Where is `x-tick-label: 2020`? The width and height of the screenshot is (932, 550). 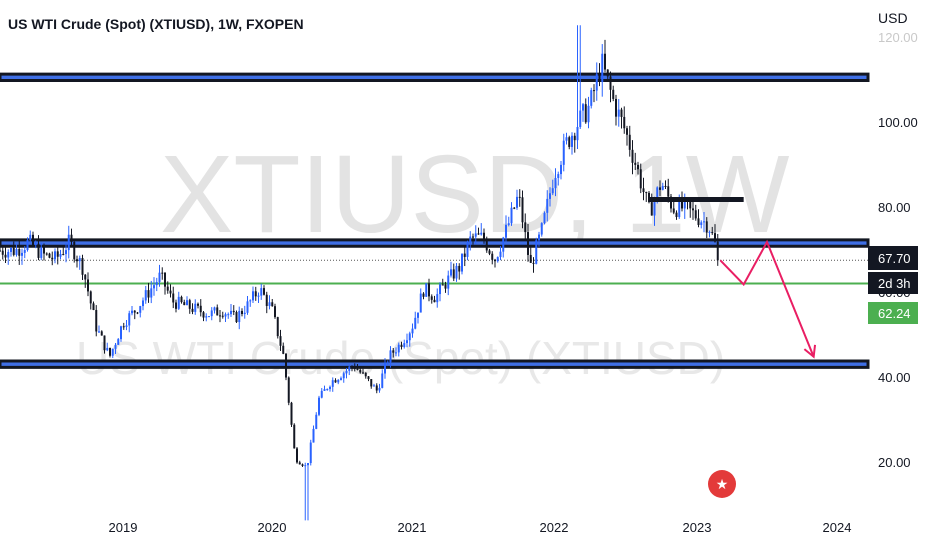 x-tick-label: 2020 is located at coordinates (272, 527).